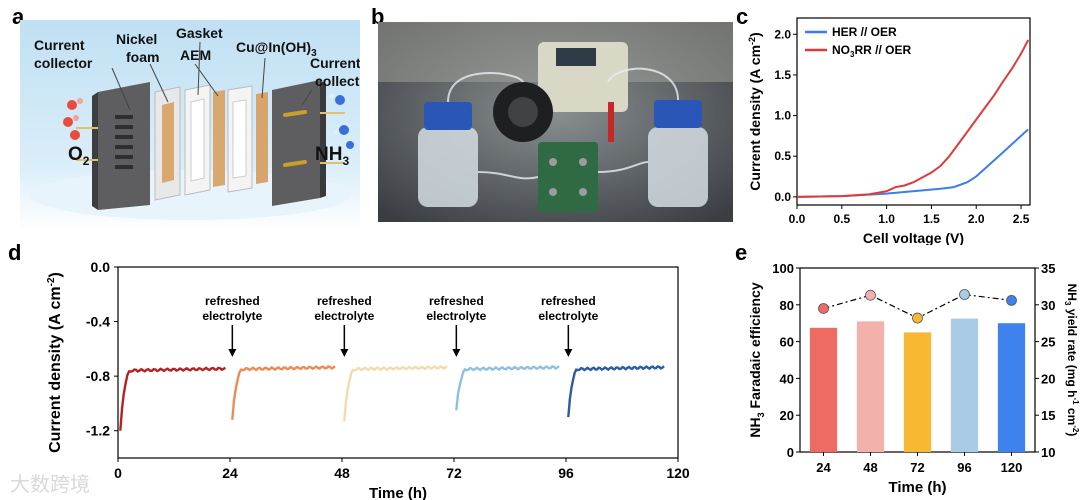 This screenshot has width=1080, height=500. Describe the element at coordinates (262, 138) in the screenshot. I see `catalyst-electrode` at that location.